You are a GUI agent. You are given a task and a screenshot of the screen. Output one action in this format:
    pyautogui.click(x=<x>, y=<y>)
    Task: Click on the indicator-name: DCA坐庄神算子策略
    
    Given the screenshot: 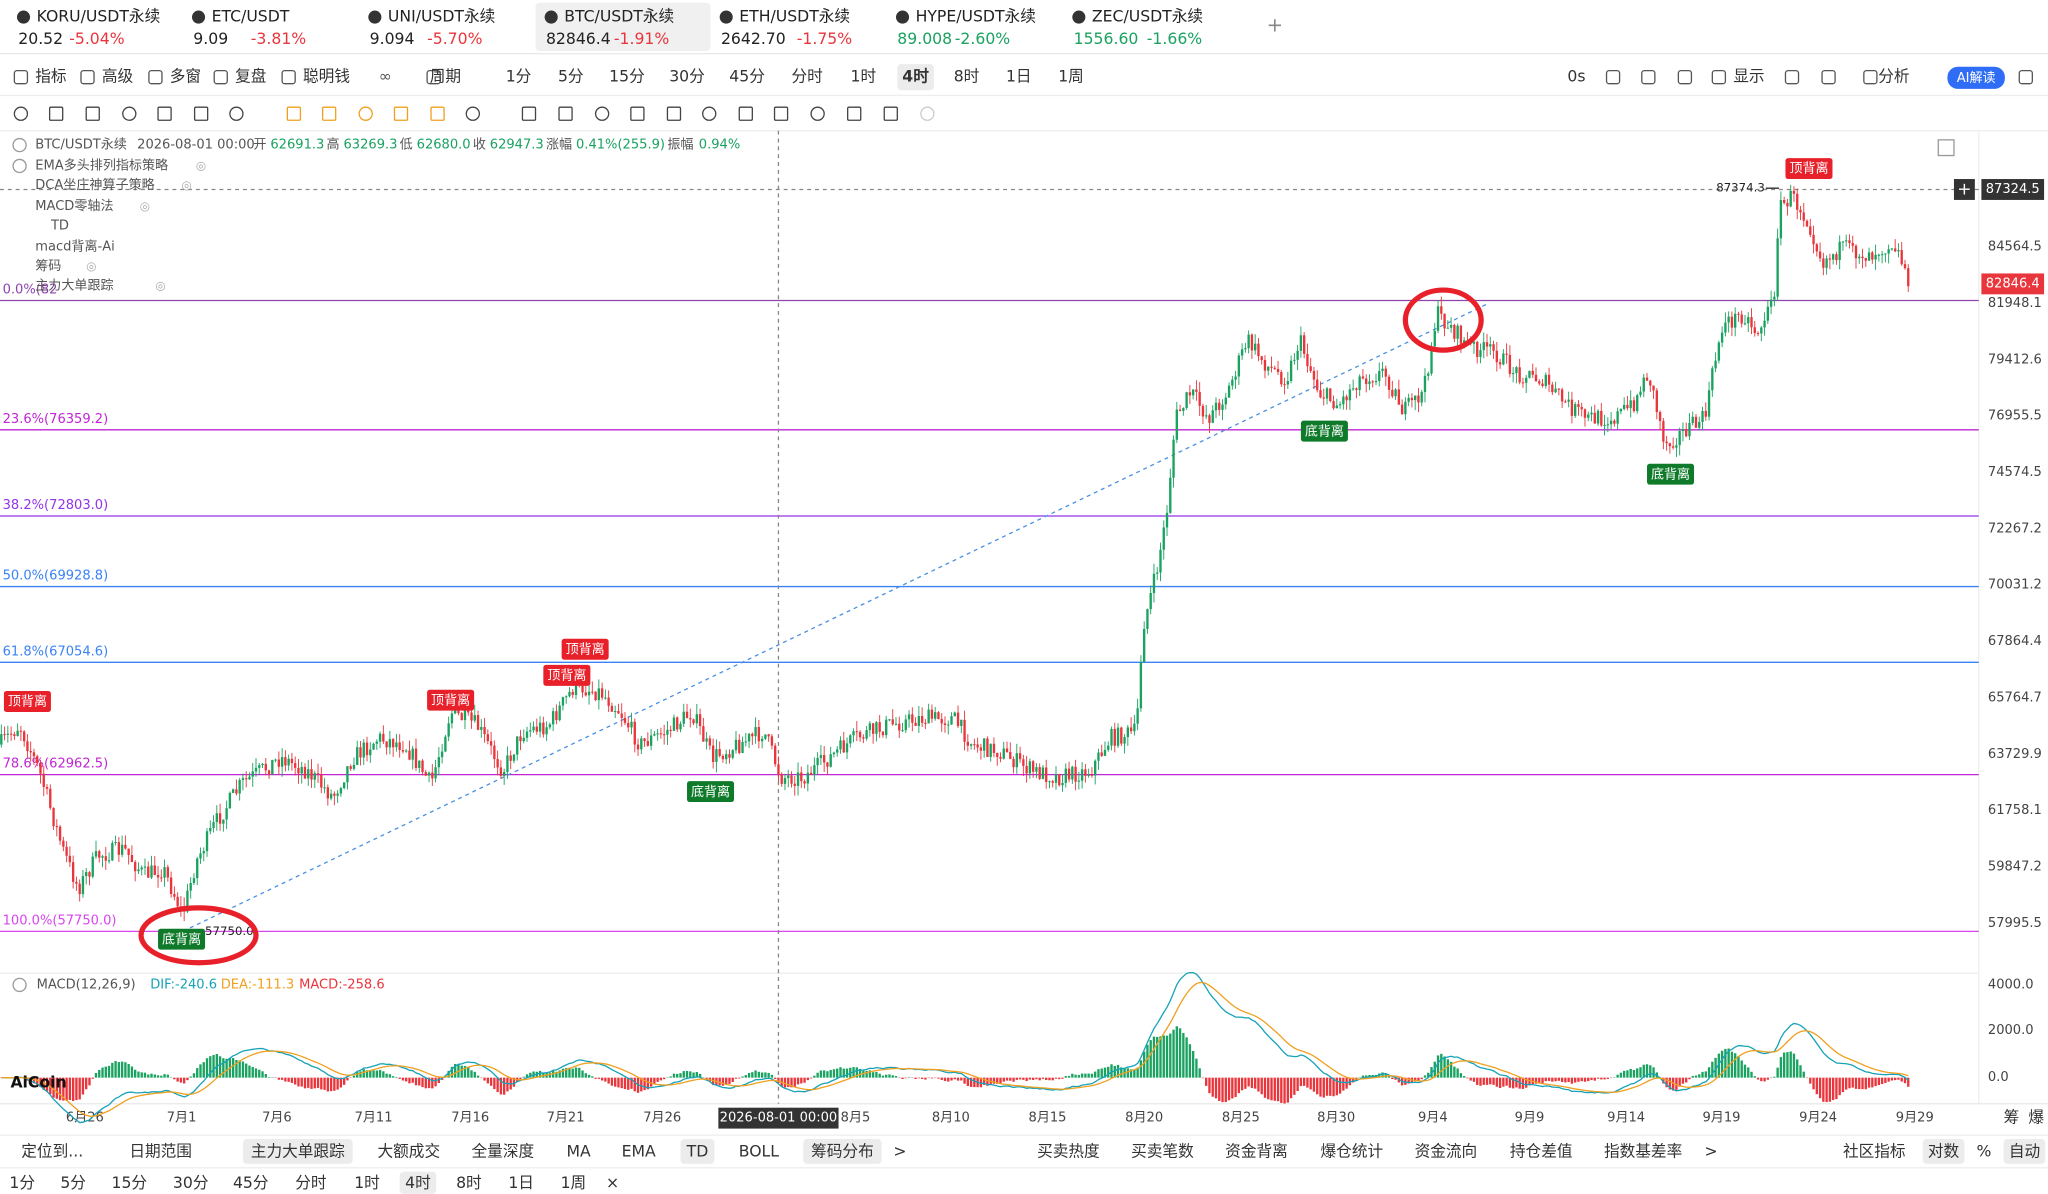 What is the action you would take?
    pyautogui.click(x=94, y=185)
    